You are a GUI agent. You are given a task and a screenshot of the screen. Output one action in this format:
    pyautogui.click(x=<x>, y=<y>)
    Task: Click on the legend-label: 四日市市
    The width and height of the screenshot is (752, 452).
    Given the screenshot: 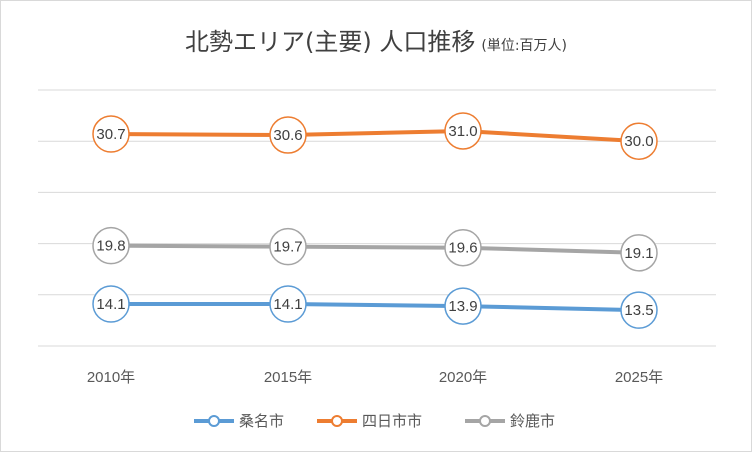 What is the action you would take?
    pyautogui.click(x=392, y=421)
    